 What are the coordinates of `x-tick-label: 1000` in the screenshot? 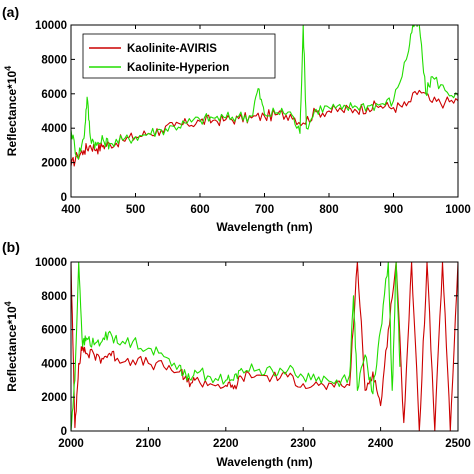 It's located at (458, 210).